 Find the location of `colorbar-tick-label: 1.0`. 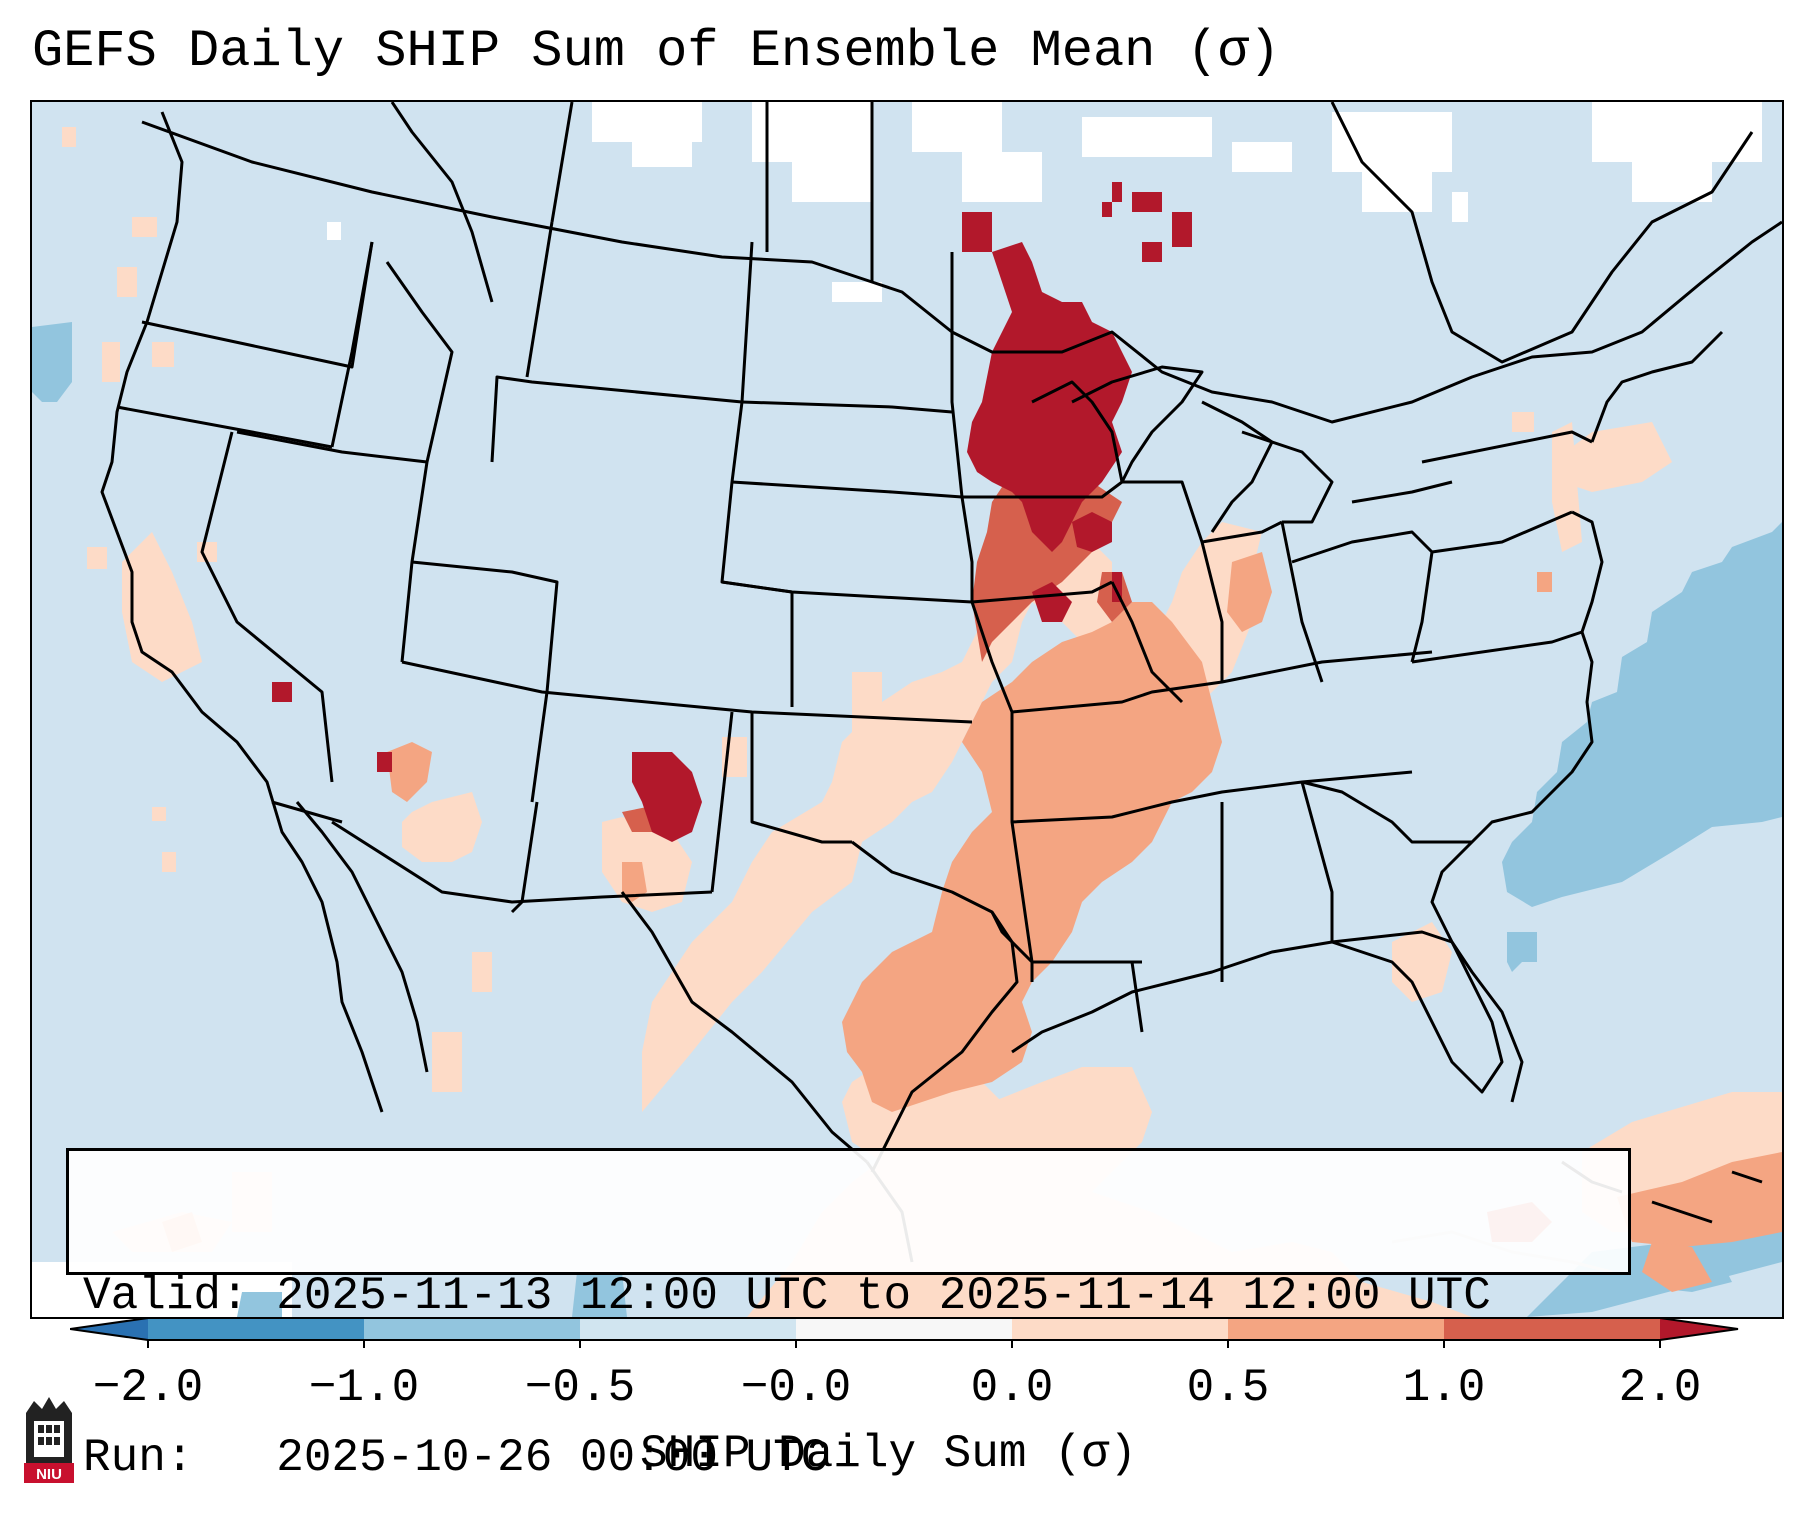

colorbar-tick-label: 1.0 is located at coordinates (1444, 1388).